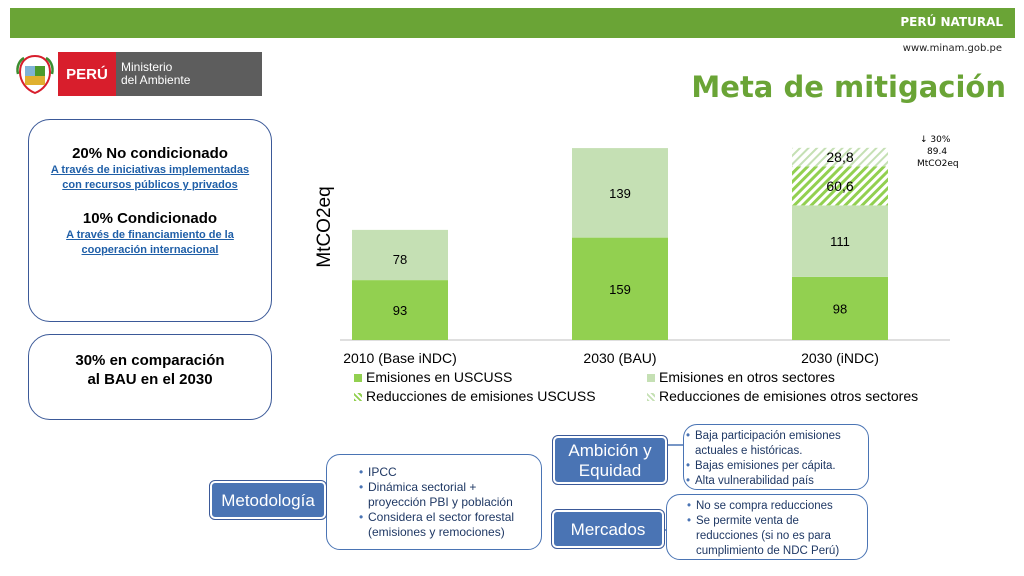  What do you see at coordinates (651, 378) in the screenshot?
I see `legend-swatch-solid-light` at bounding box center [651, 378].